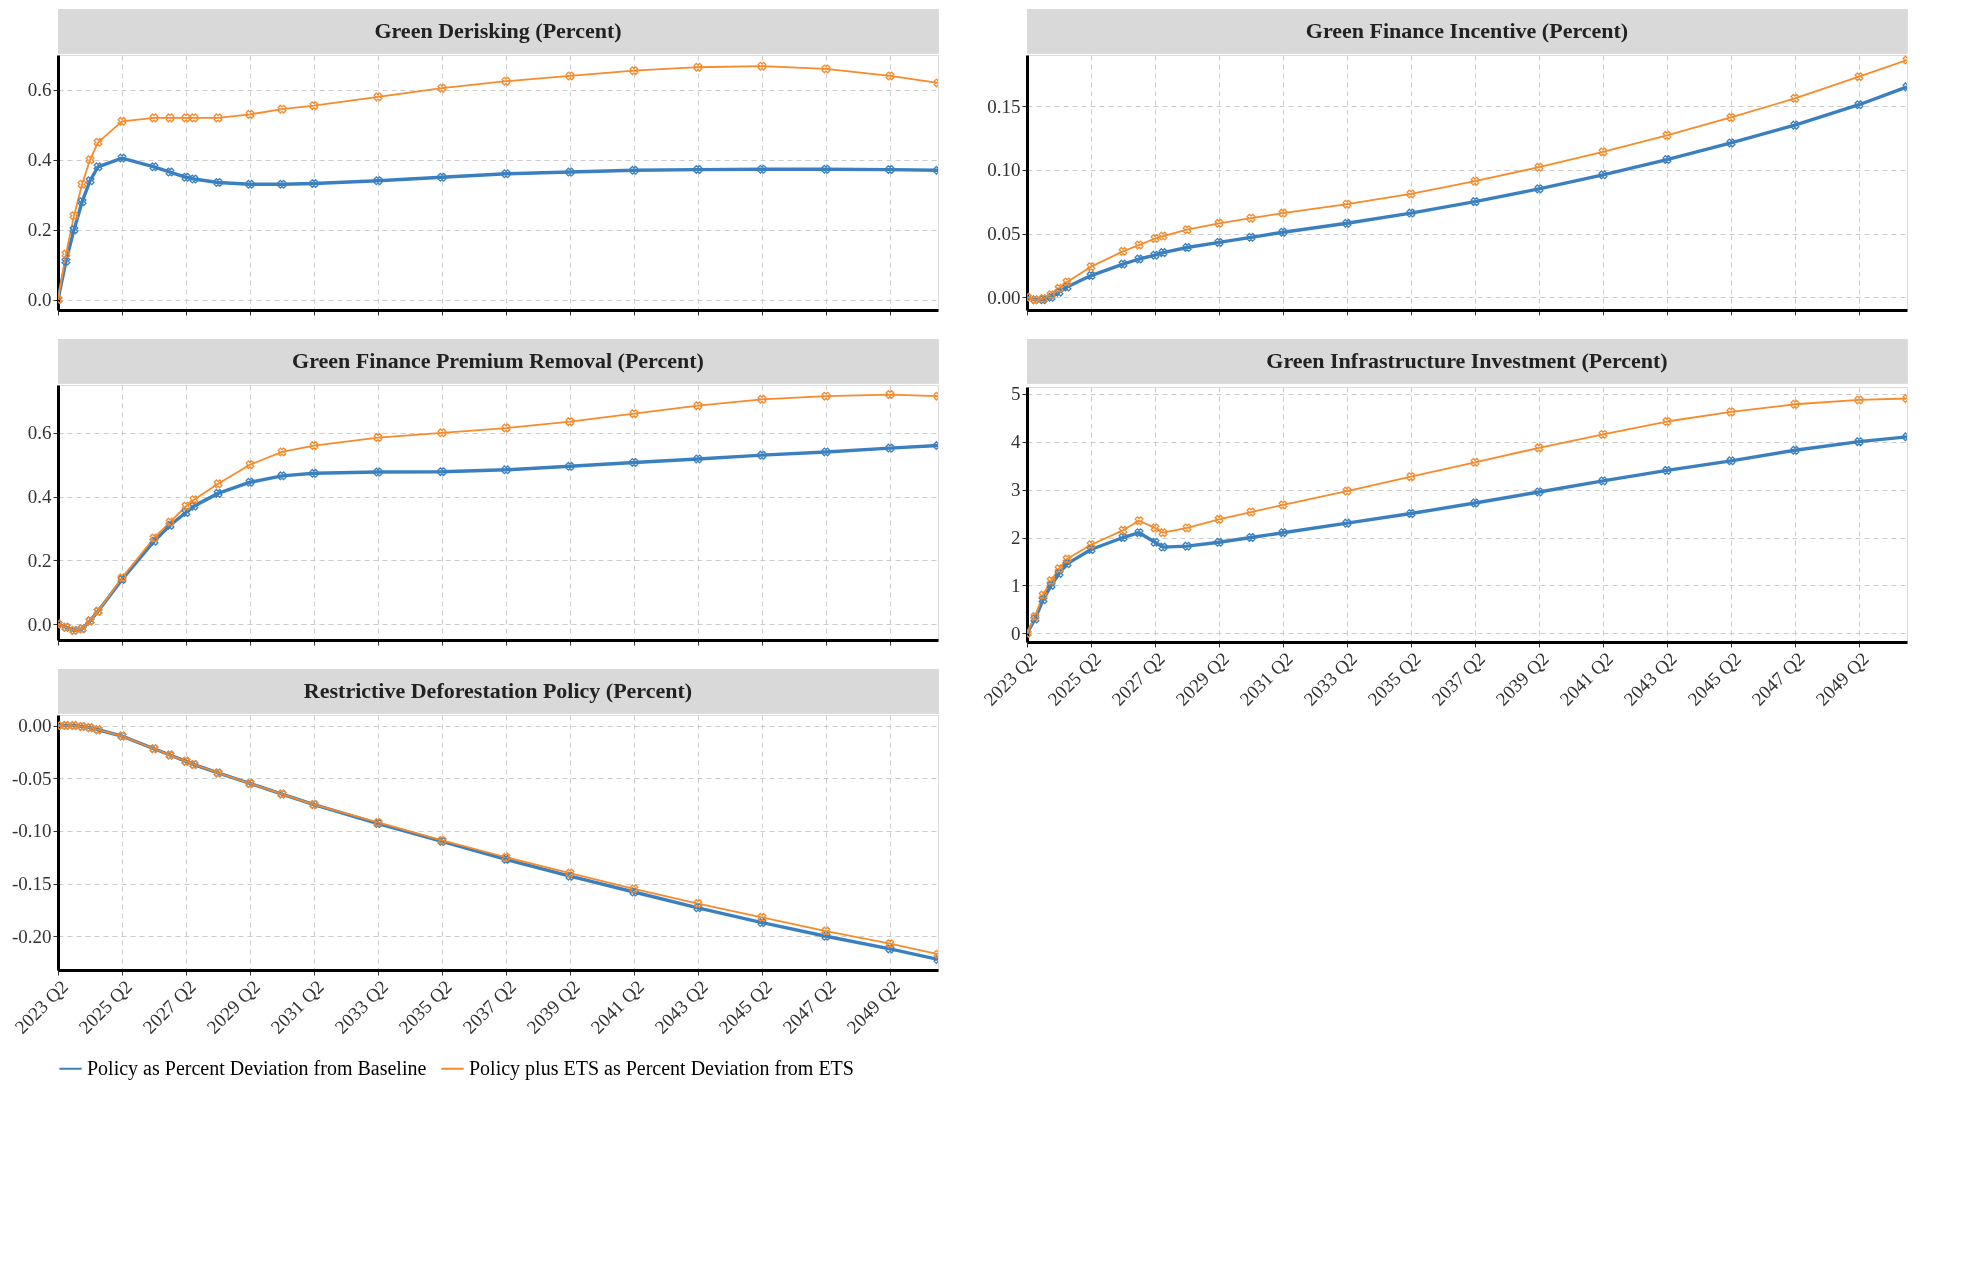 The height and width of the screenshot is (1282, 1984). Describe the element at coordinates (31, 884) in the screenshot. I see `y-tick-label: -0.15` at that location.